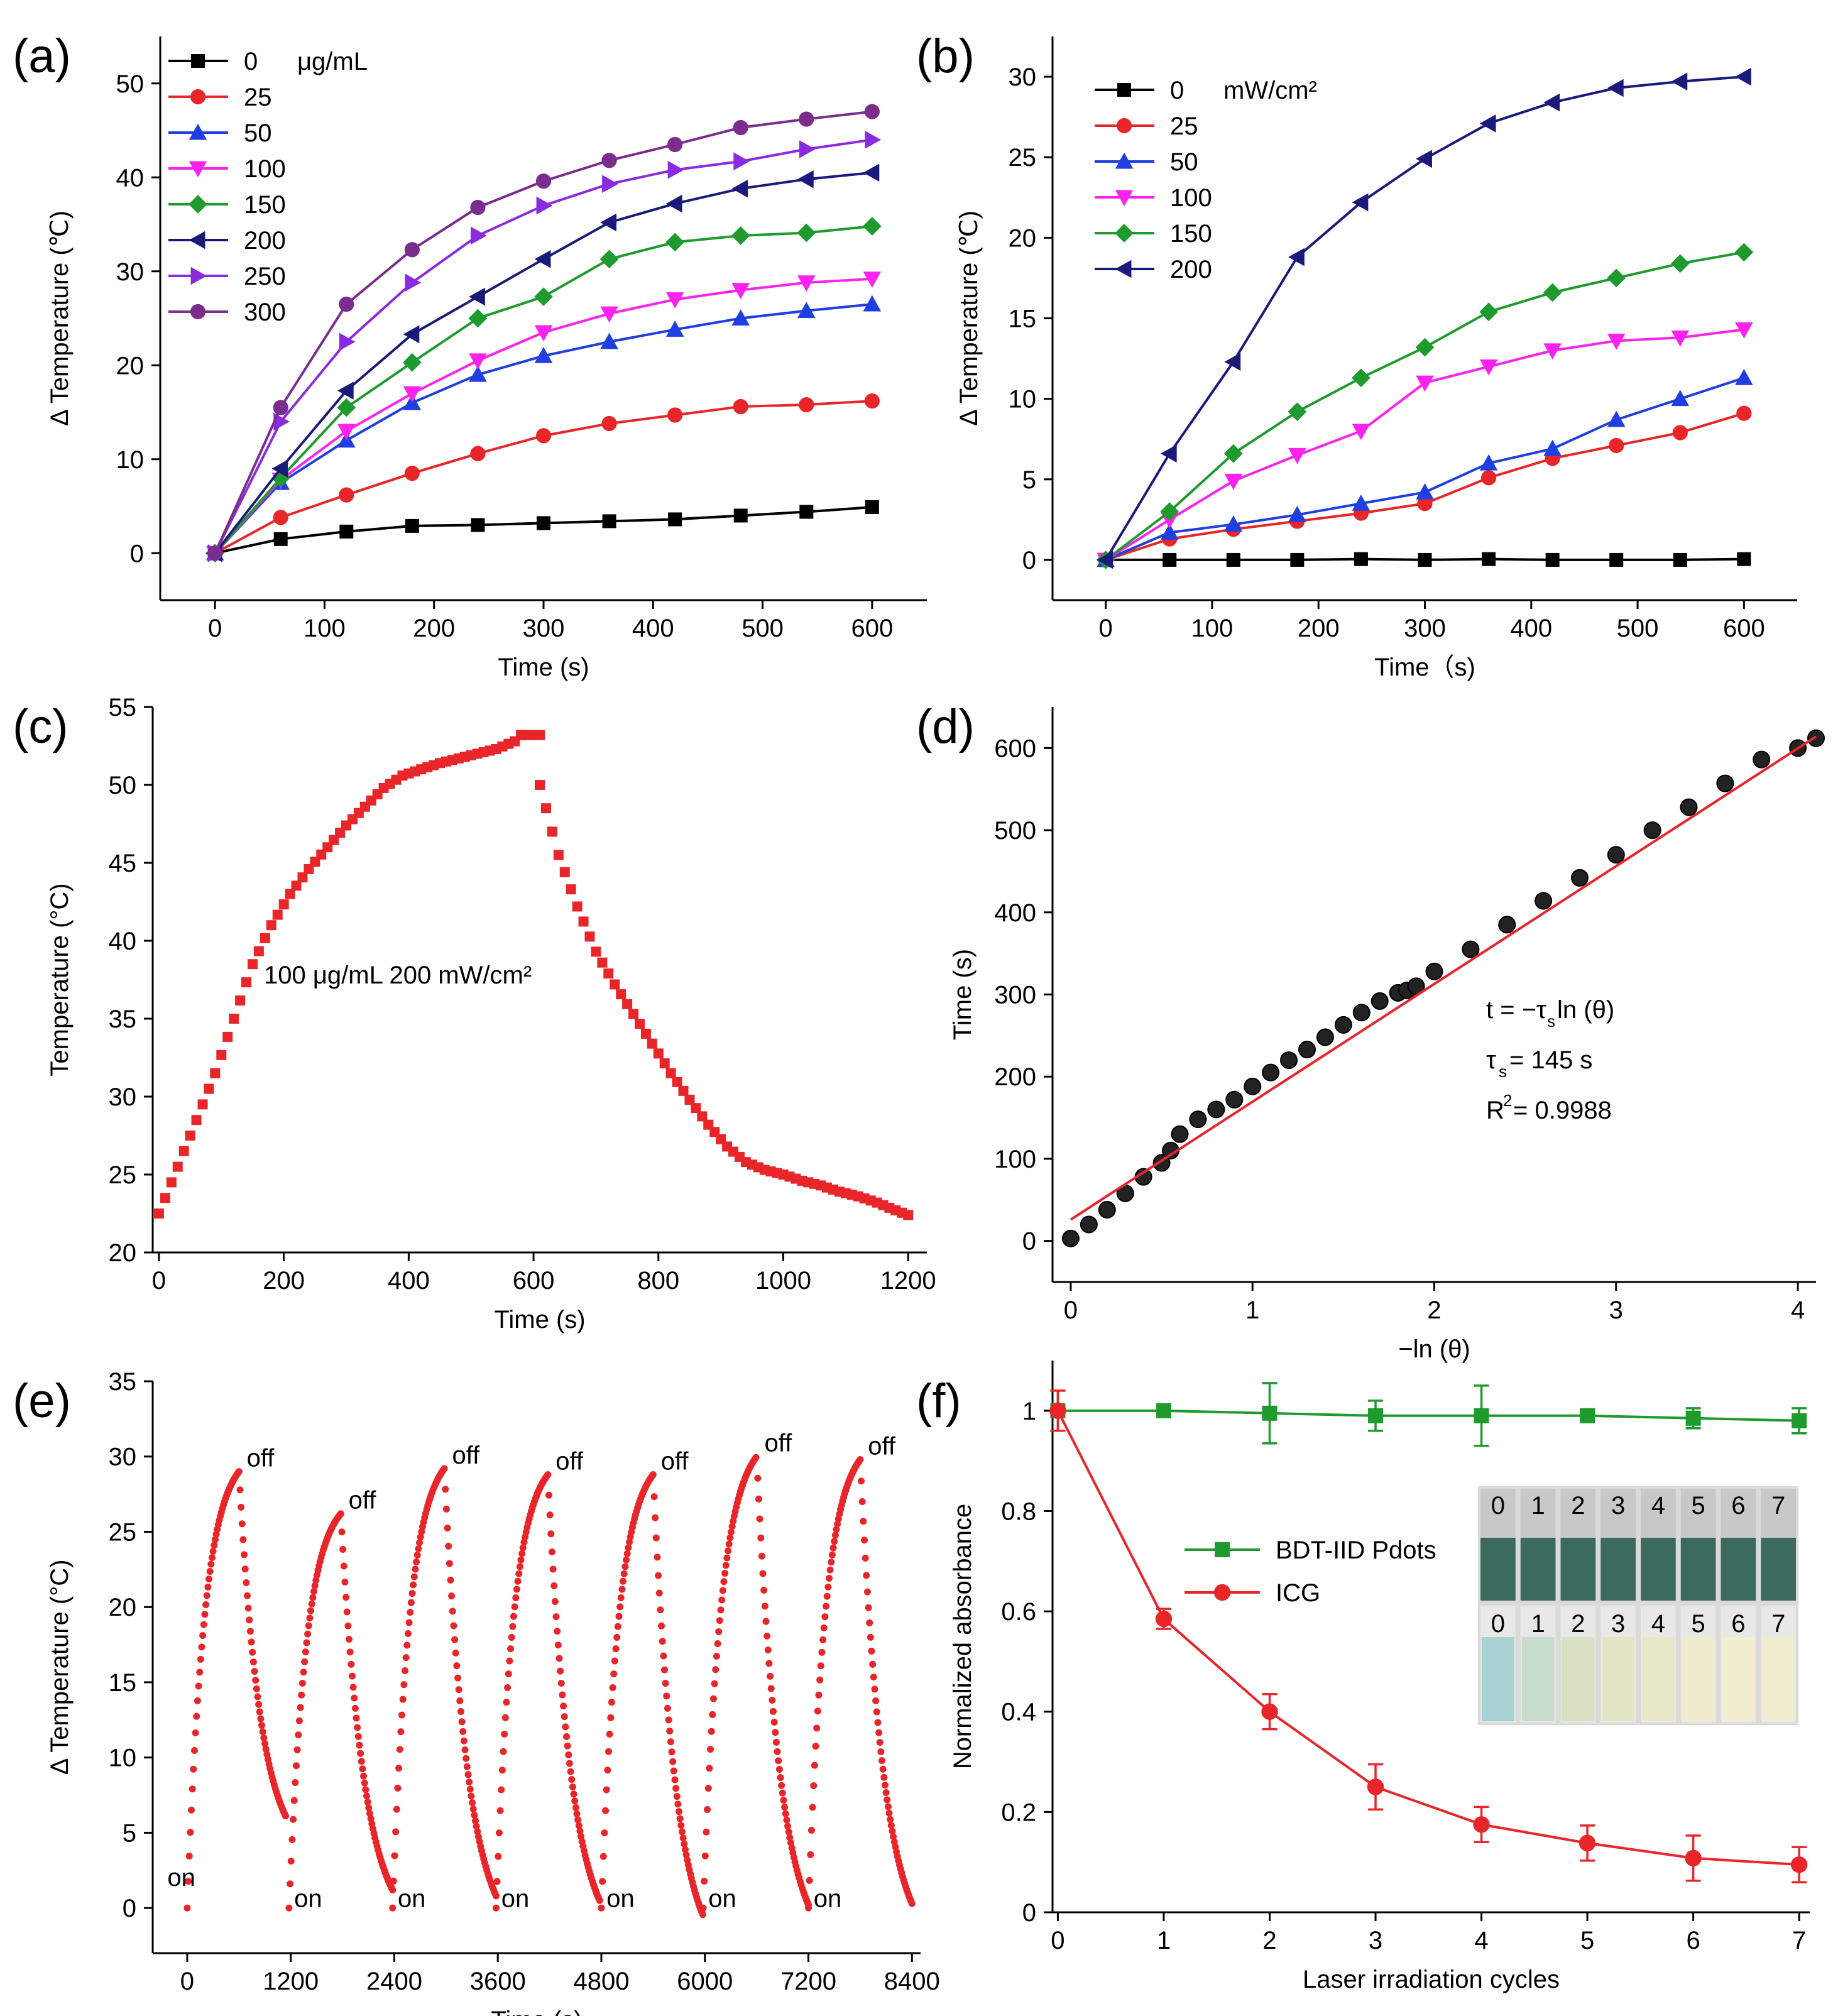 Image resolution: width=1833 pixels, height=2016 pixels. Describe the element at coordinates (543, 389) in the screenshot. I see `series-line` at that location.